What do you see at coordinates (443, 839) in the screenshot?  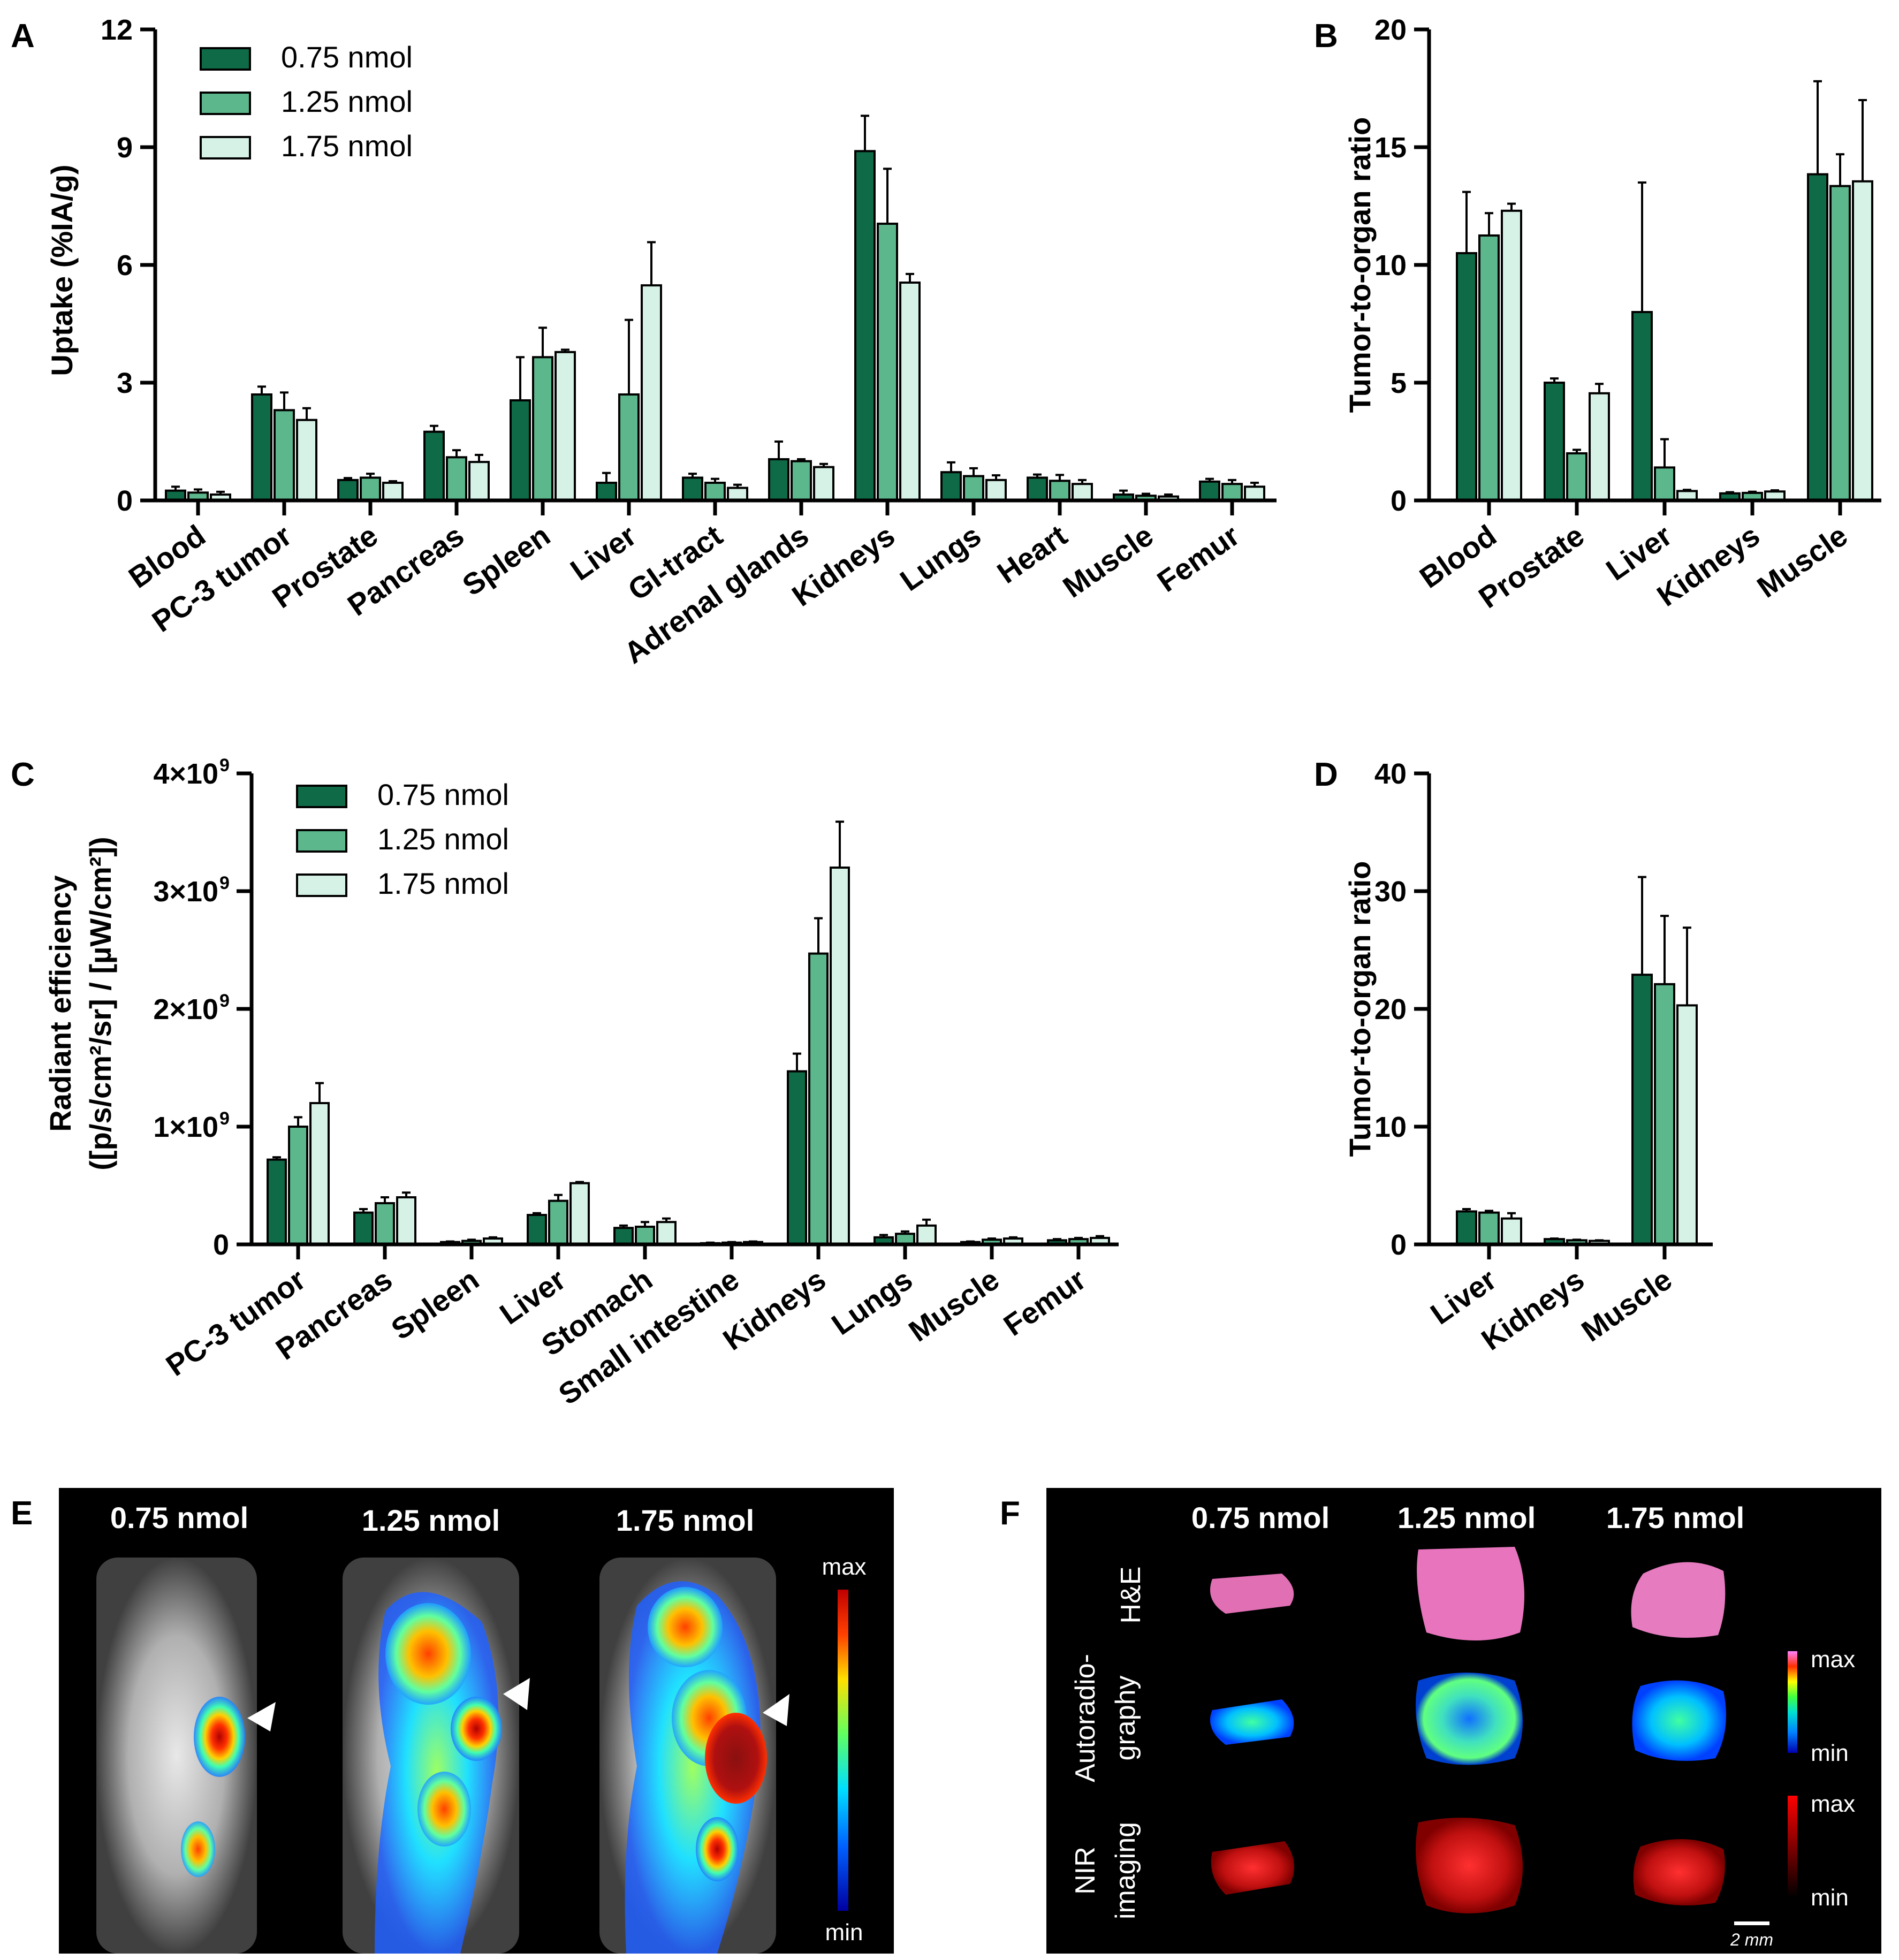 I see `legend-label-c: 1.25 nmol` at bounding box center [443, 839].